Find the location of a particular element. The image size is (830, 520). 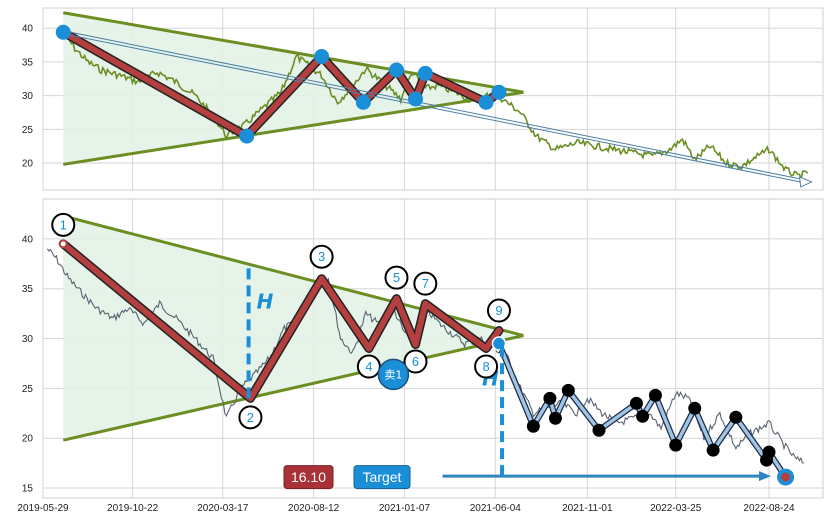

trend-arrow-head is located at coordinates (806, 182).